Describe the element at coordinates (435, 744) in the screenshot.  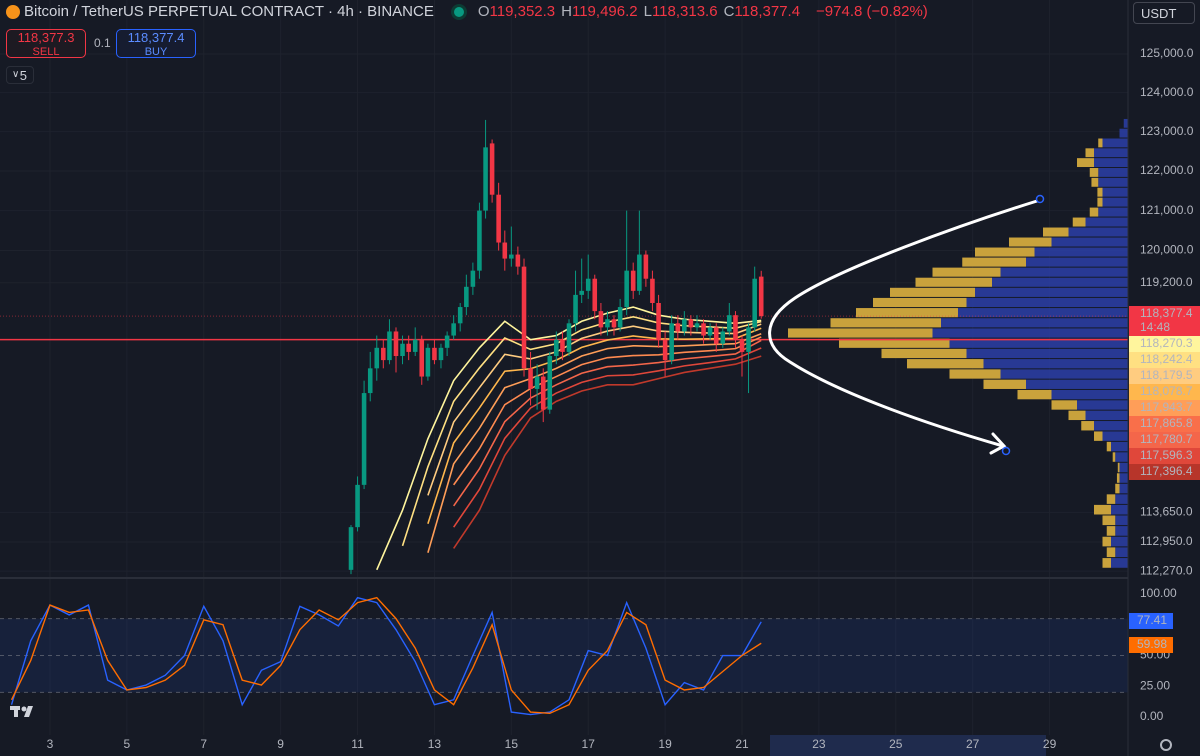
I see `x-tick-label: 13` at that location.